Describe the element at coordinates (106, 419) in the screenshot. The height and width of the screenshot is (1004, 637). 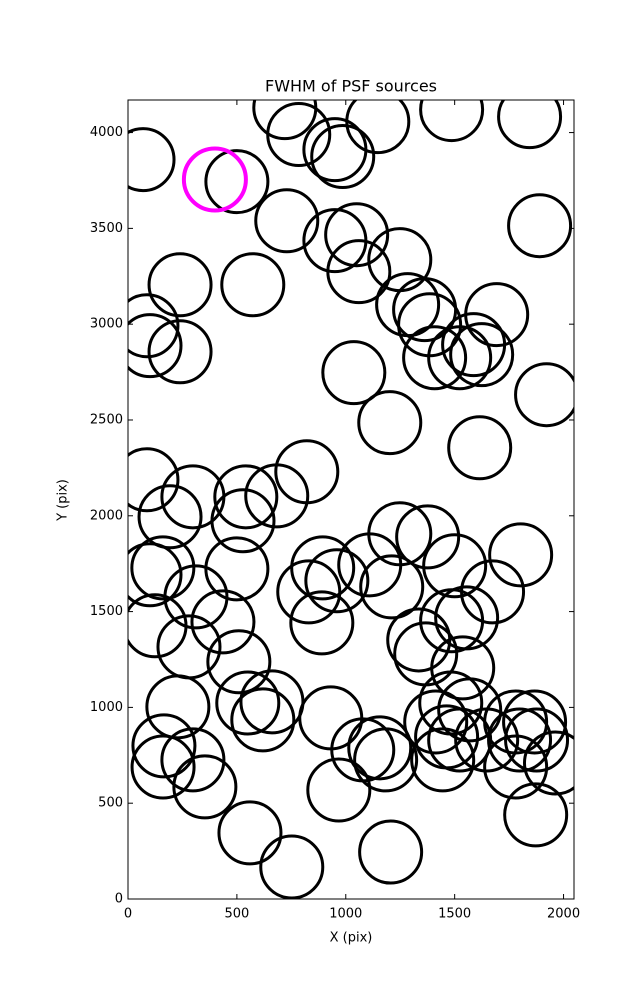
I see `y-tick-label: 2500` at that location.